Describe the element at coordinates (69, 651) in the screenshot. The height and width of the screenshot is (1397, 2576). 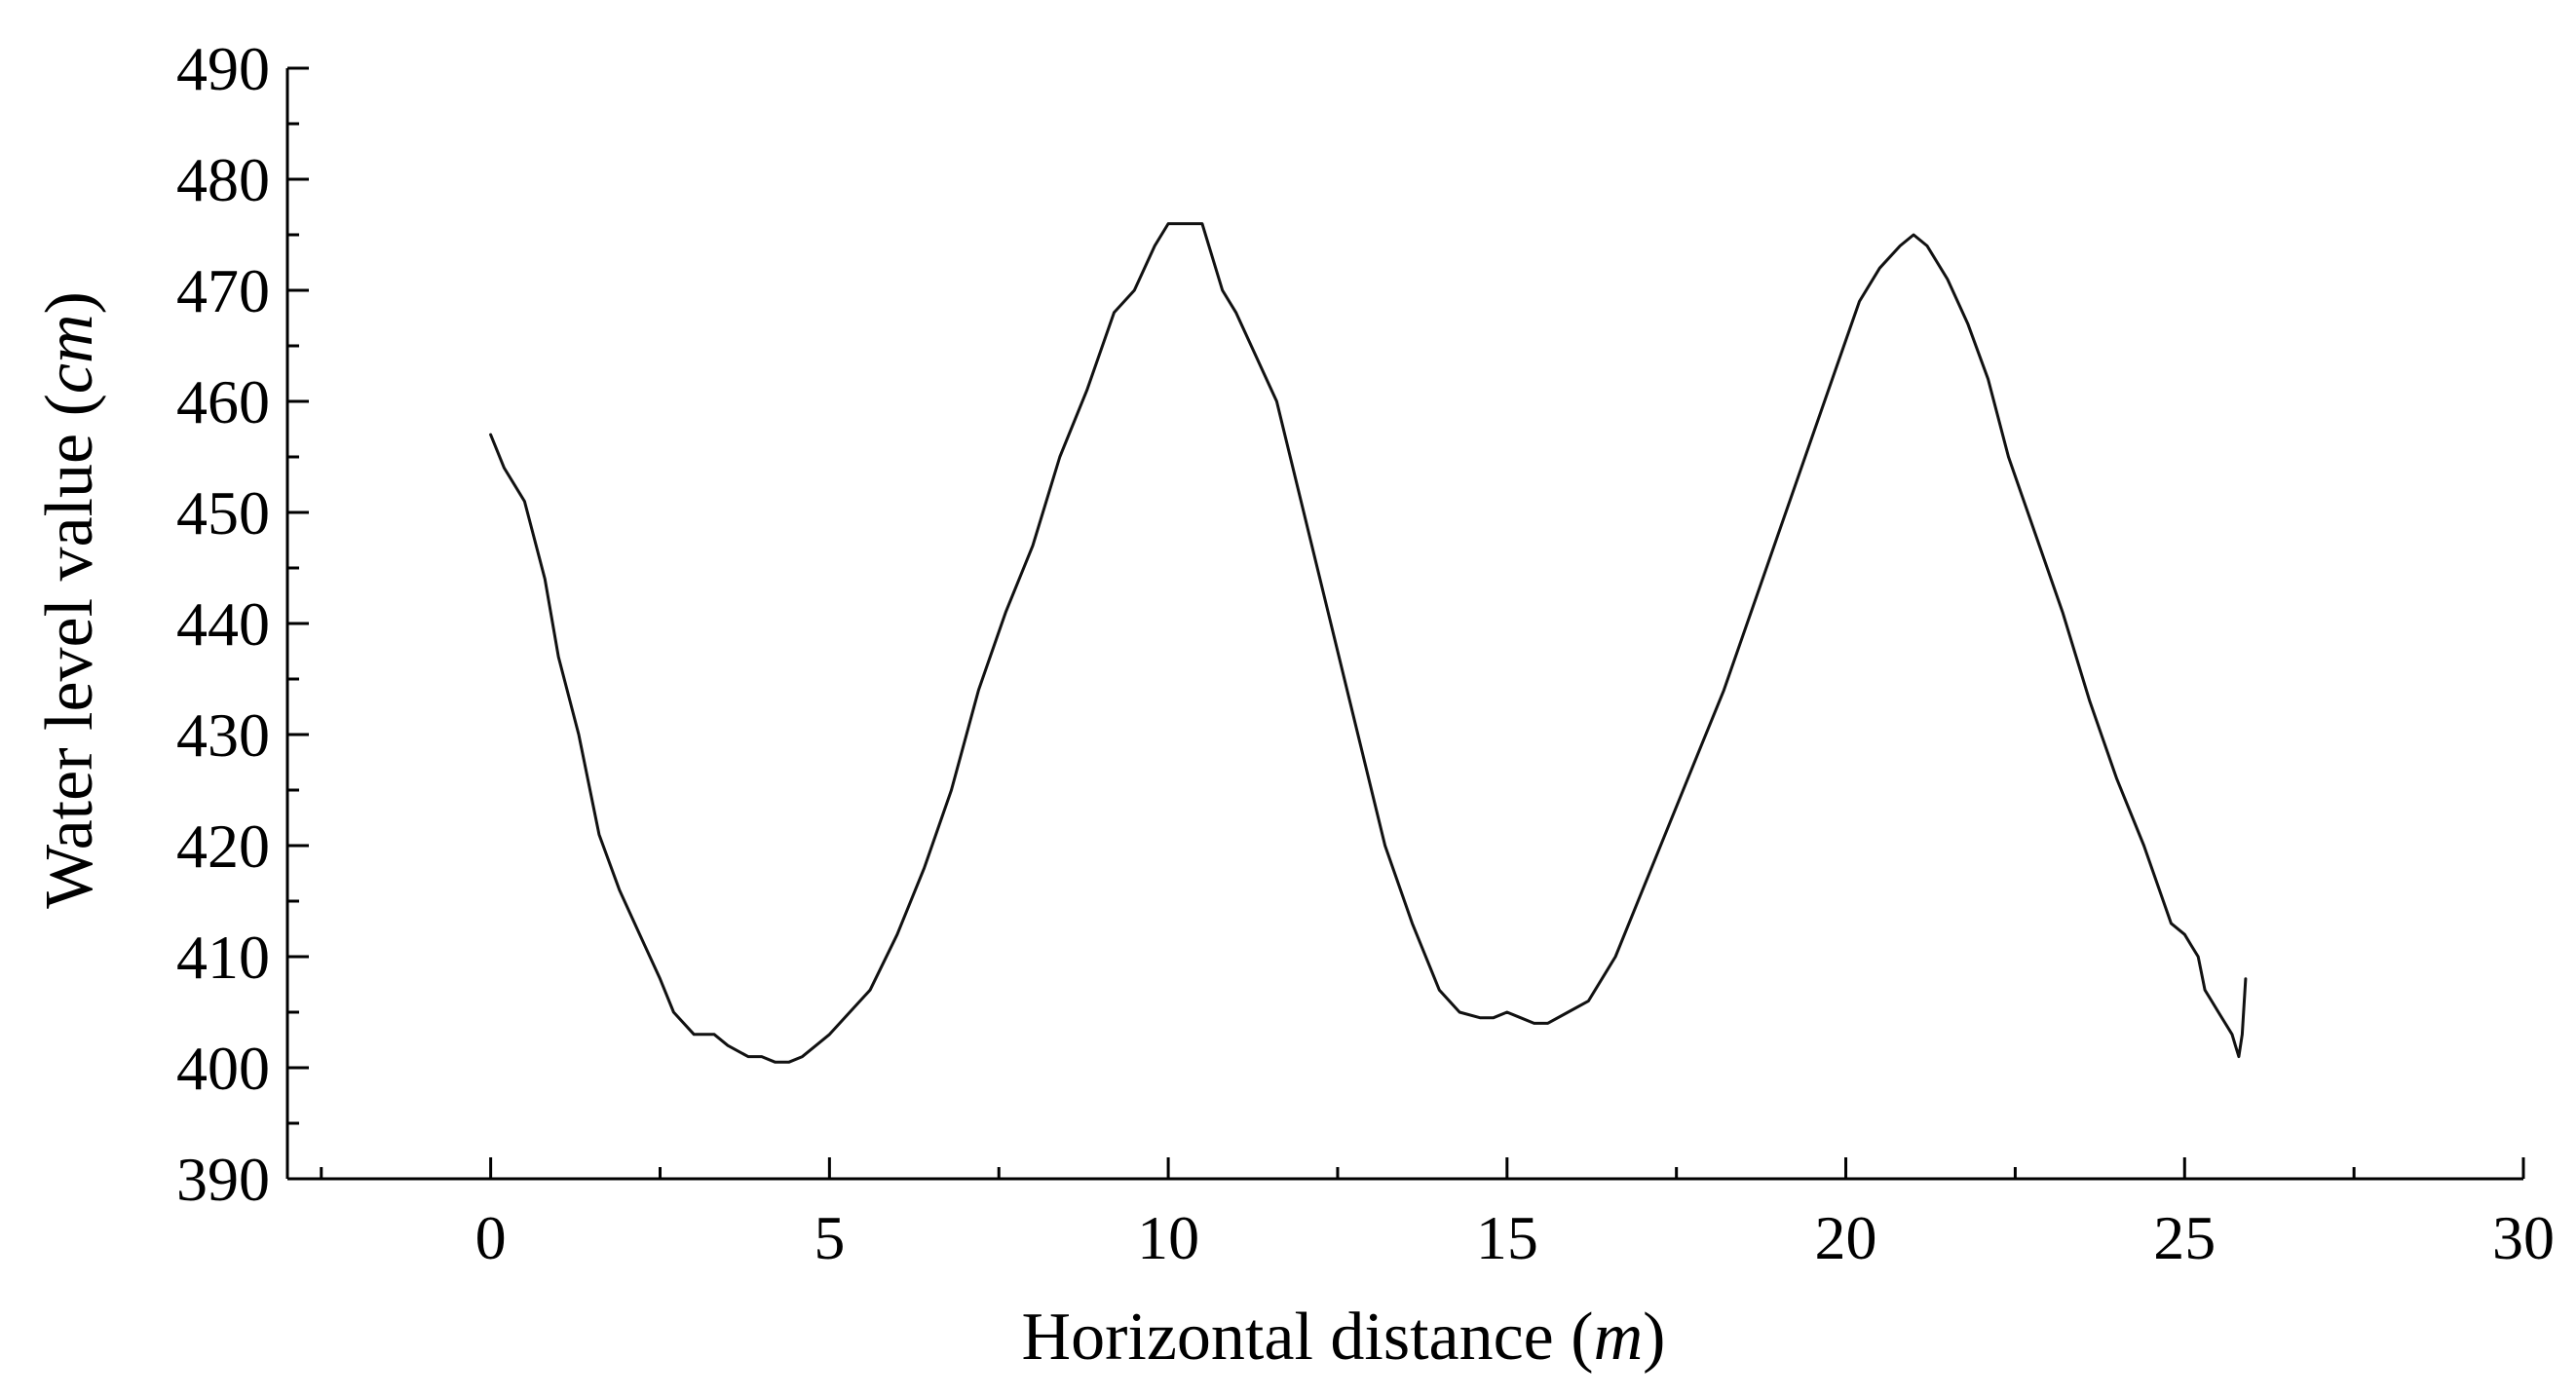
I see `y-axis-title-prefix: Water level value (` at that location.